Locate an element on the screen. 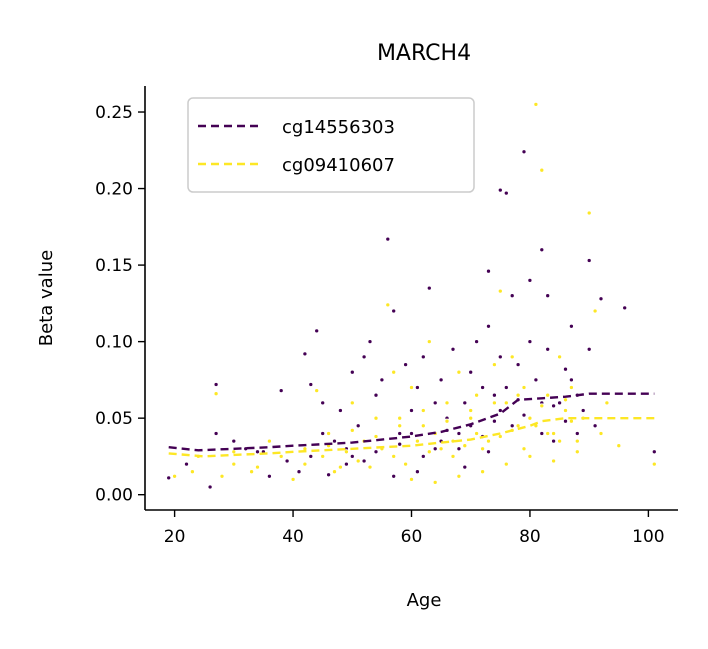  legend-label-cg14556303: cg14556303 is located at coordinates (338, 127).